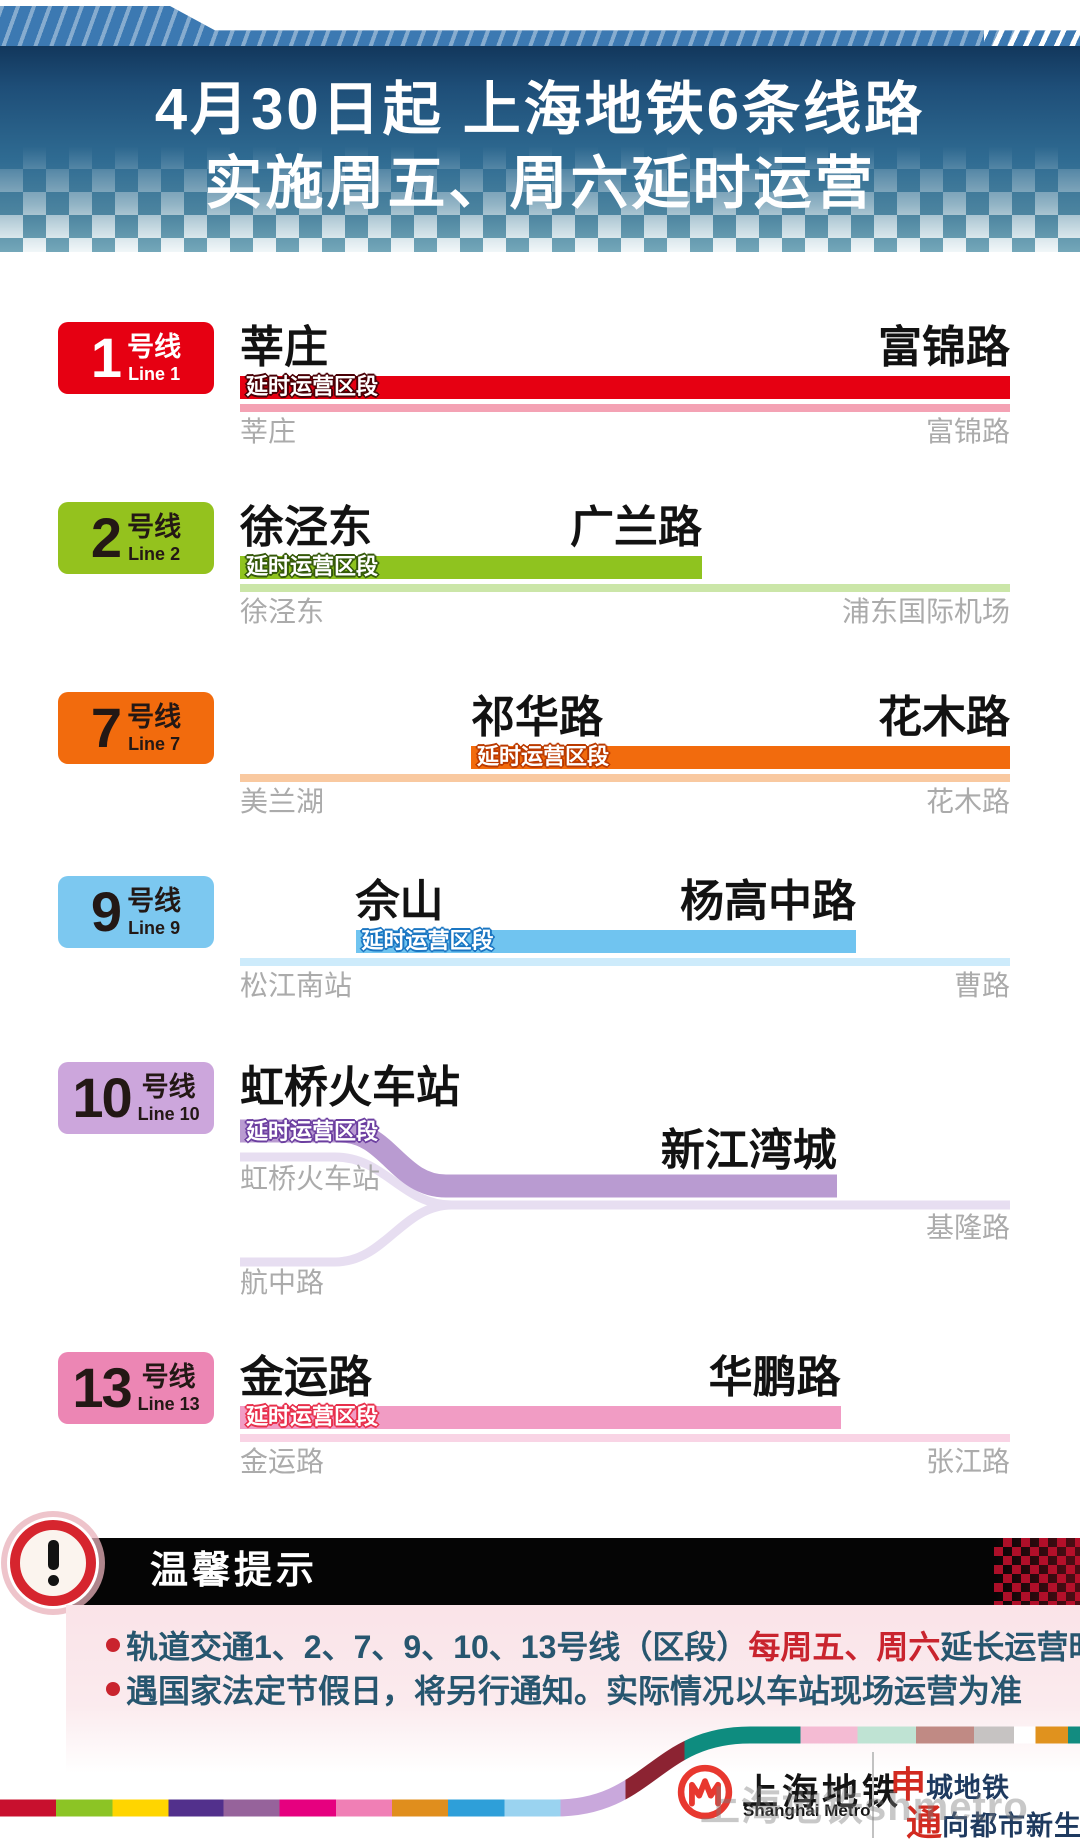  What do you see at coordinates (981, 985) in the screenshot?
I see `terminus-right: 曹路` at bounding box center [981, 985].